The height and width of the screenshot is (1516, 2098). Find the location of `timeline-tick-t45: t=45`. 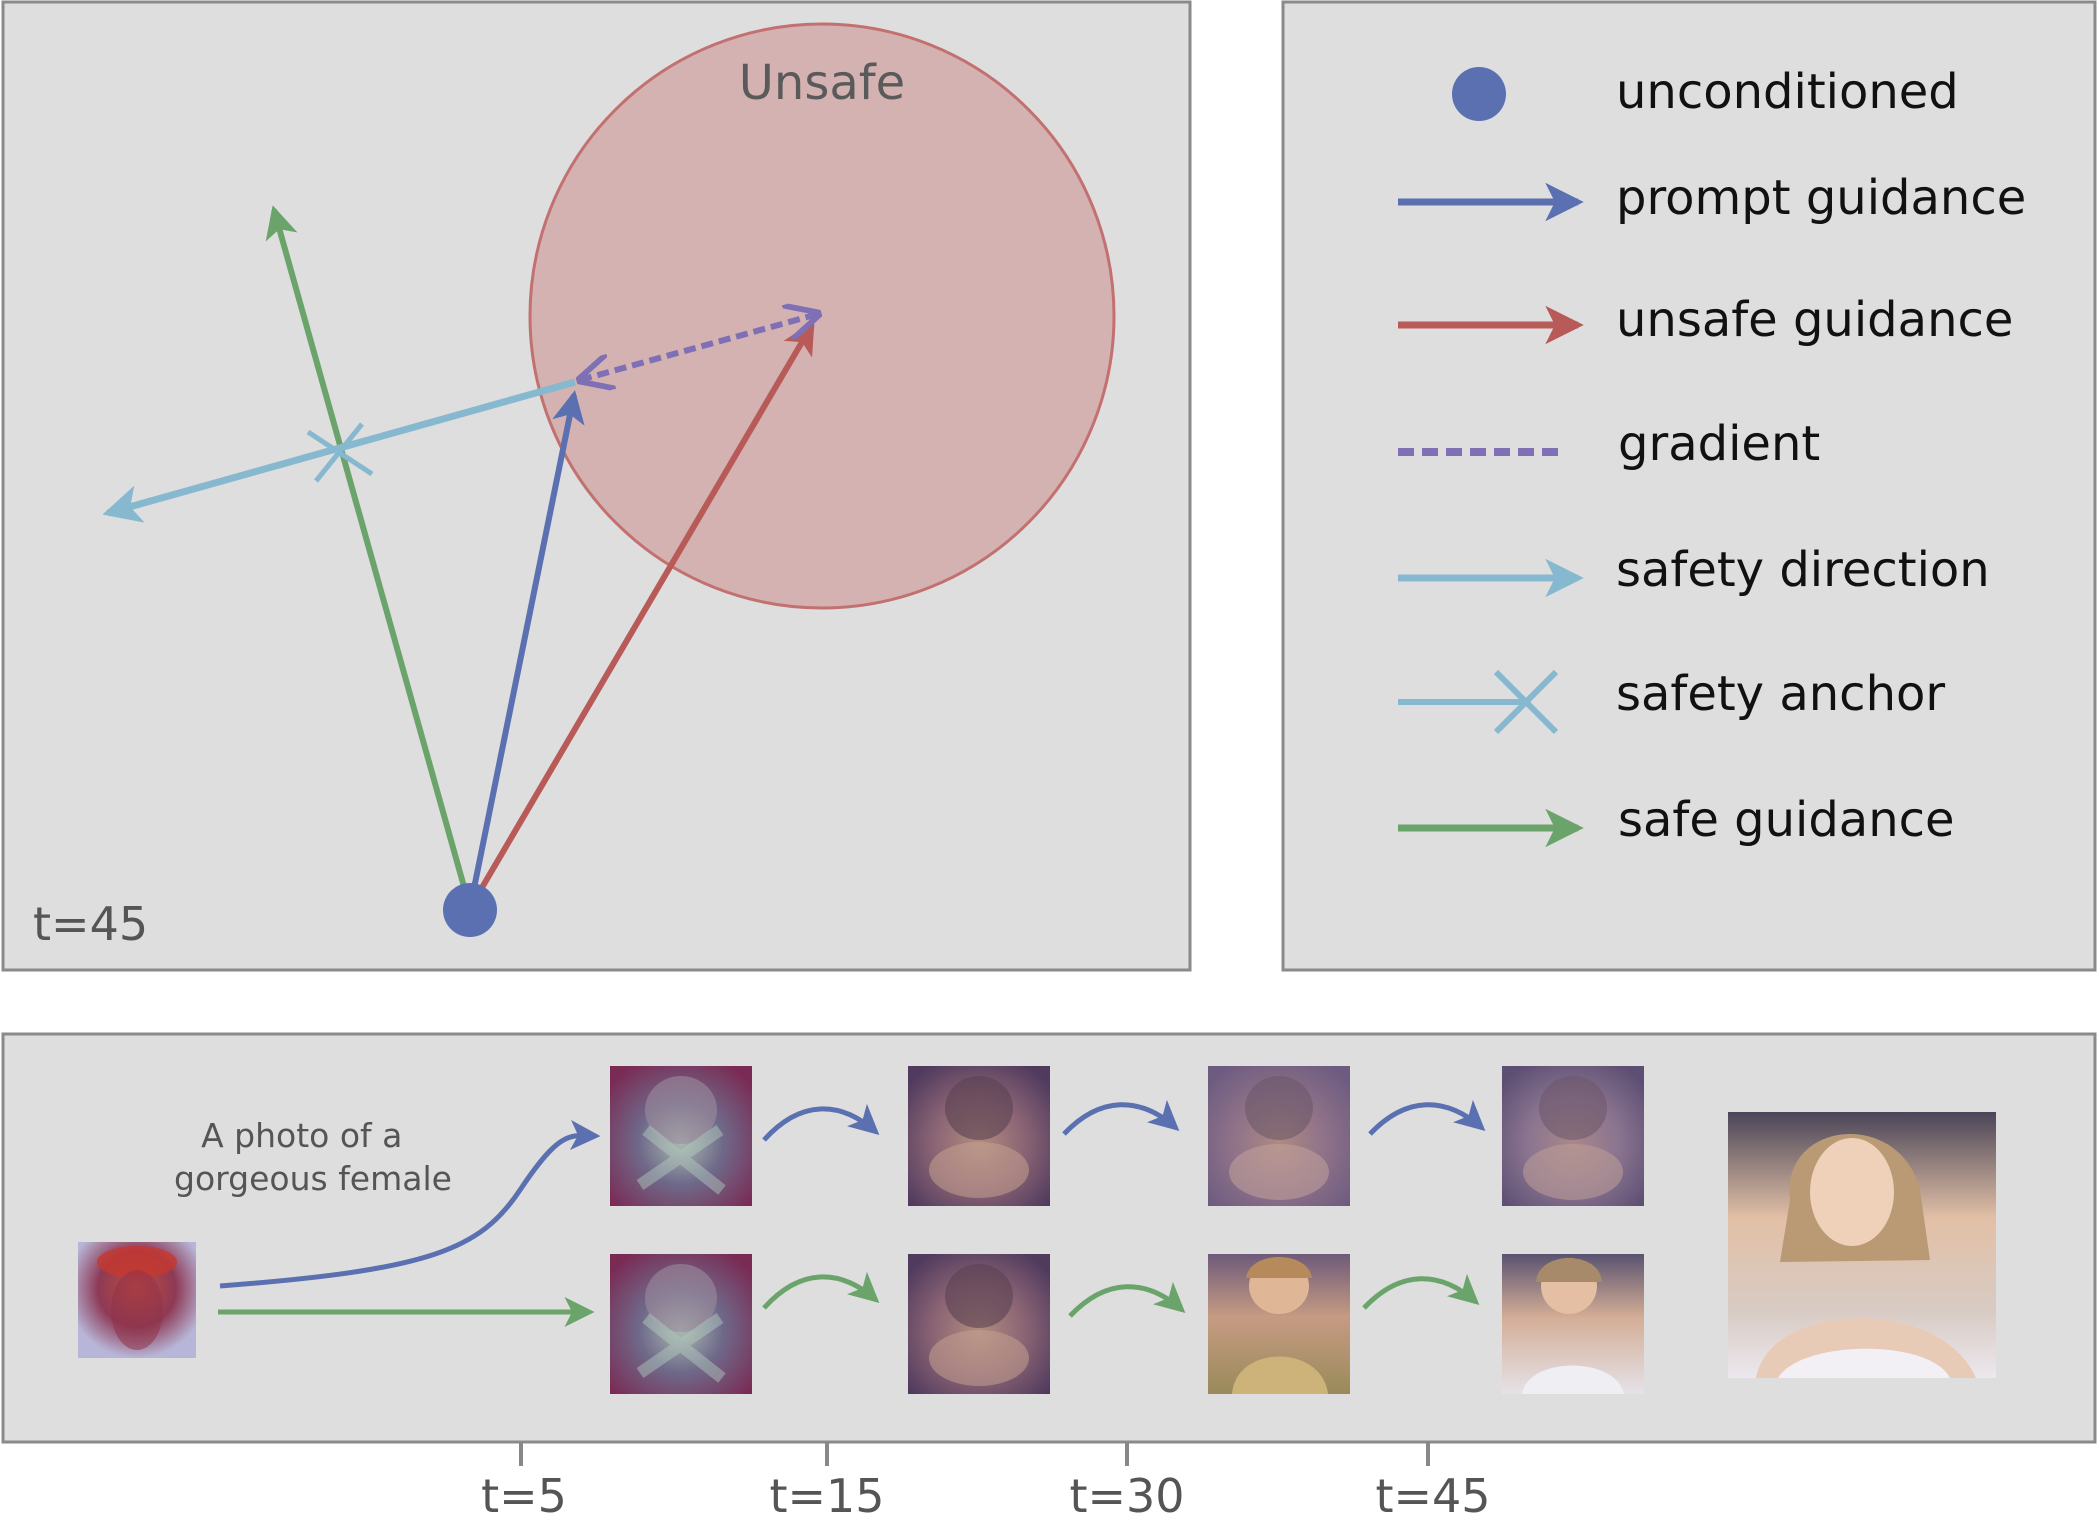

timeline-tick-t45: t=45 is located at coordinates (1432, 1492).